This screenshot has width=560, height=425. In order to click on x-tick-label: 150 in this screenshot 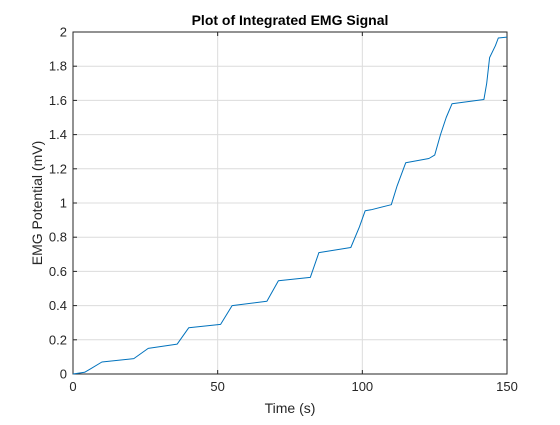, I will do `click(507, 386)`.